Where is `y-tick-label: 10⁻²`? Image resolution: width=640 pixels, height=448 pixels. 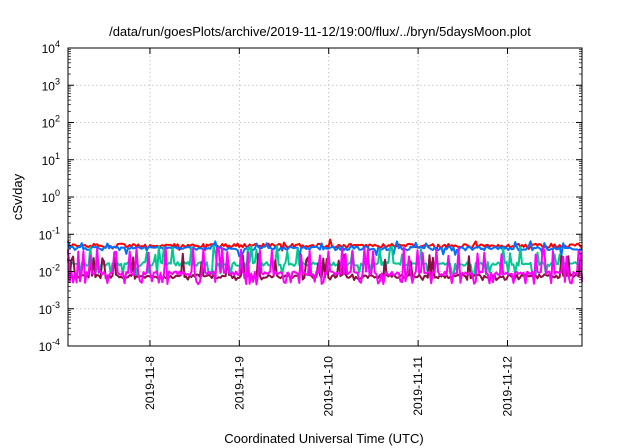 y-tick-label: 10⁻² is located at coordinates (49, 271).